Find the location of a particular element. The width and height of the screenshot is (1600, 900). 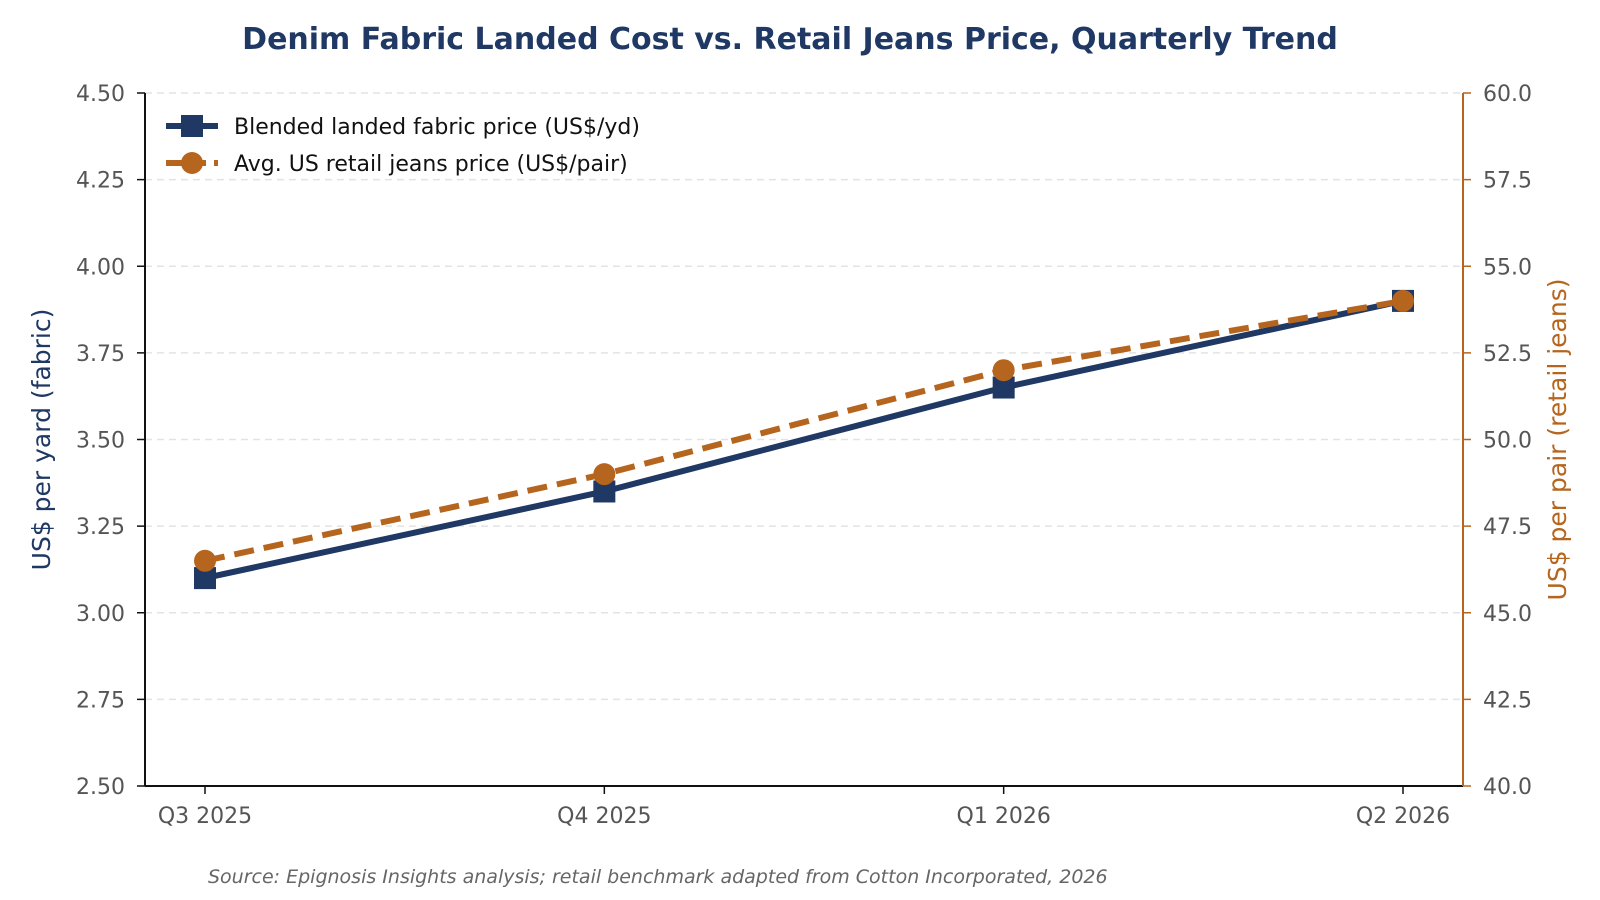

legend-retail-marker is located at coordinates (192, 163).